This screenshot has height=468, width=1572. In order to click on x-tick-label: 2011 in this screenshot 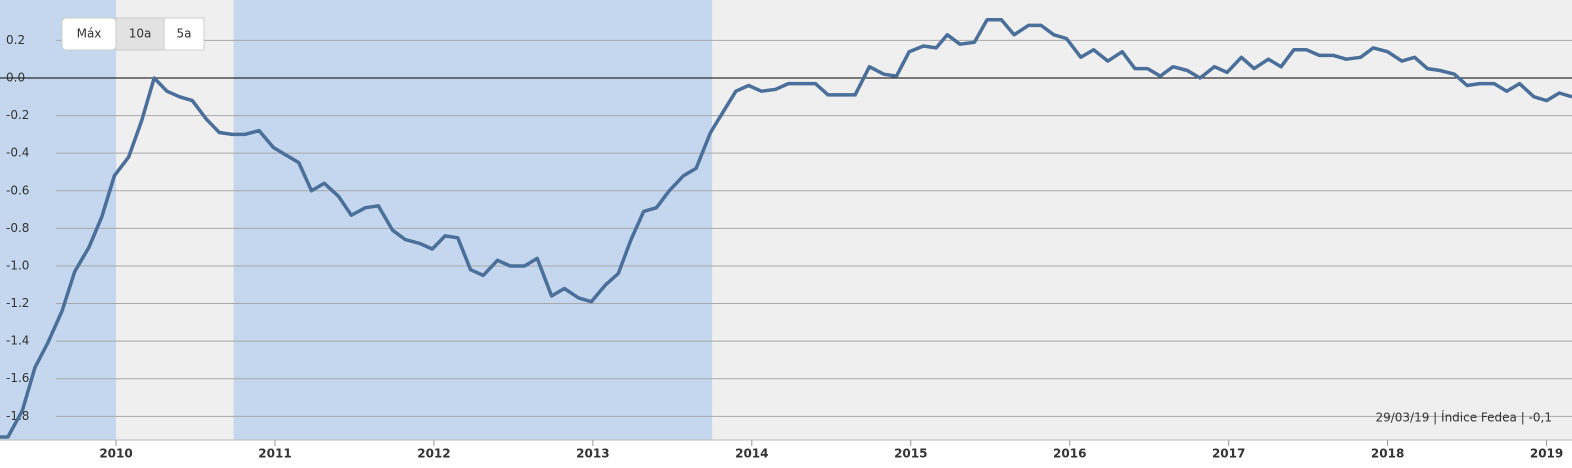, I will do `click(274, 454)`.